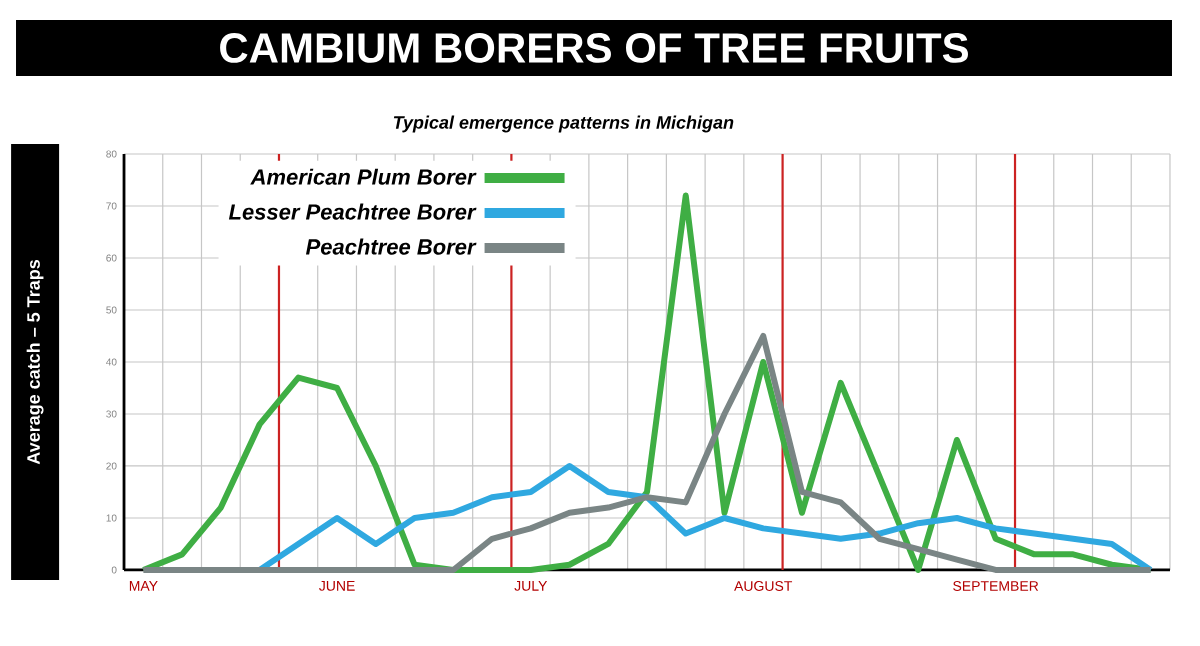  I want to click on chart-subtitle: Typical emergence patterns in Michigan, so click(563, 124).